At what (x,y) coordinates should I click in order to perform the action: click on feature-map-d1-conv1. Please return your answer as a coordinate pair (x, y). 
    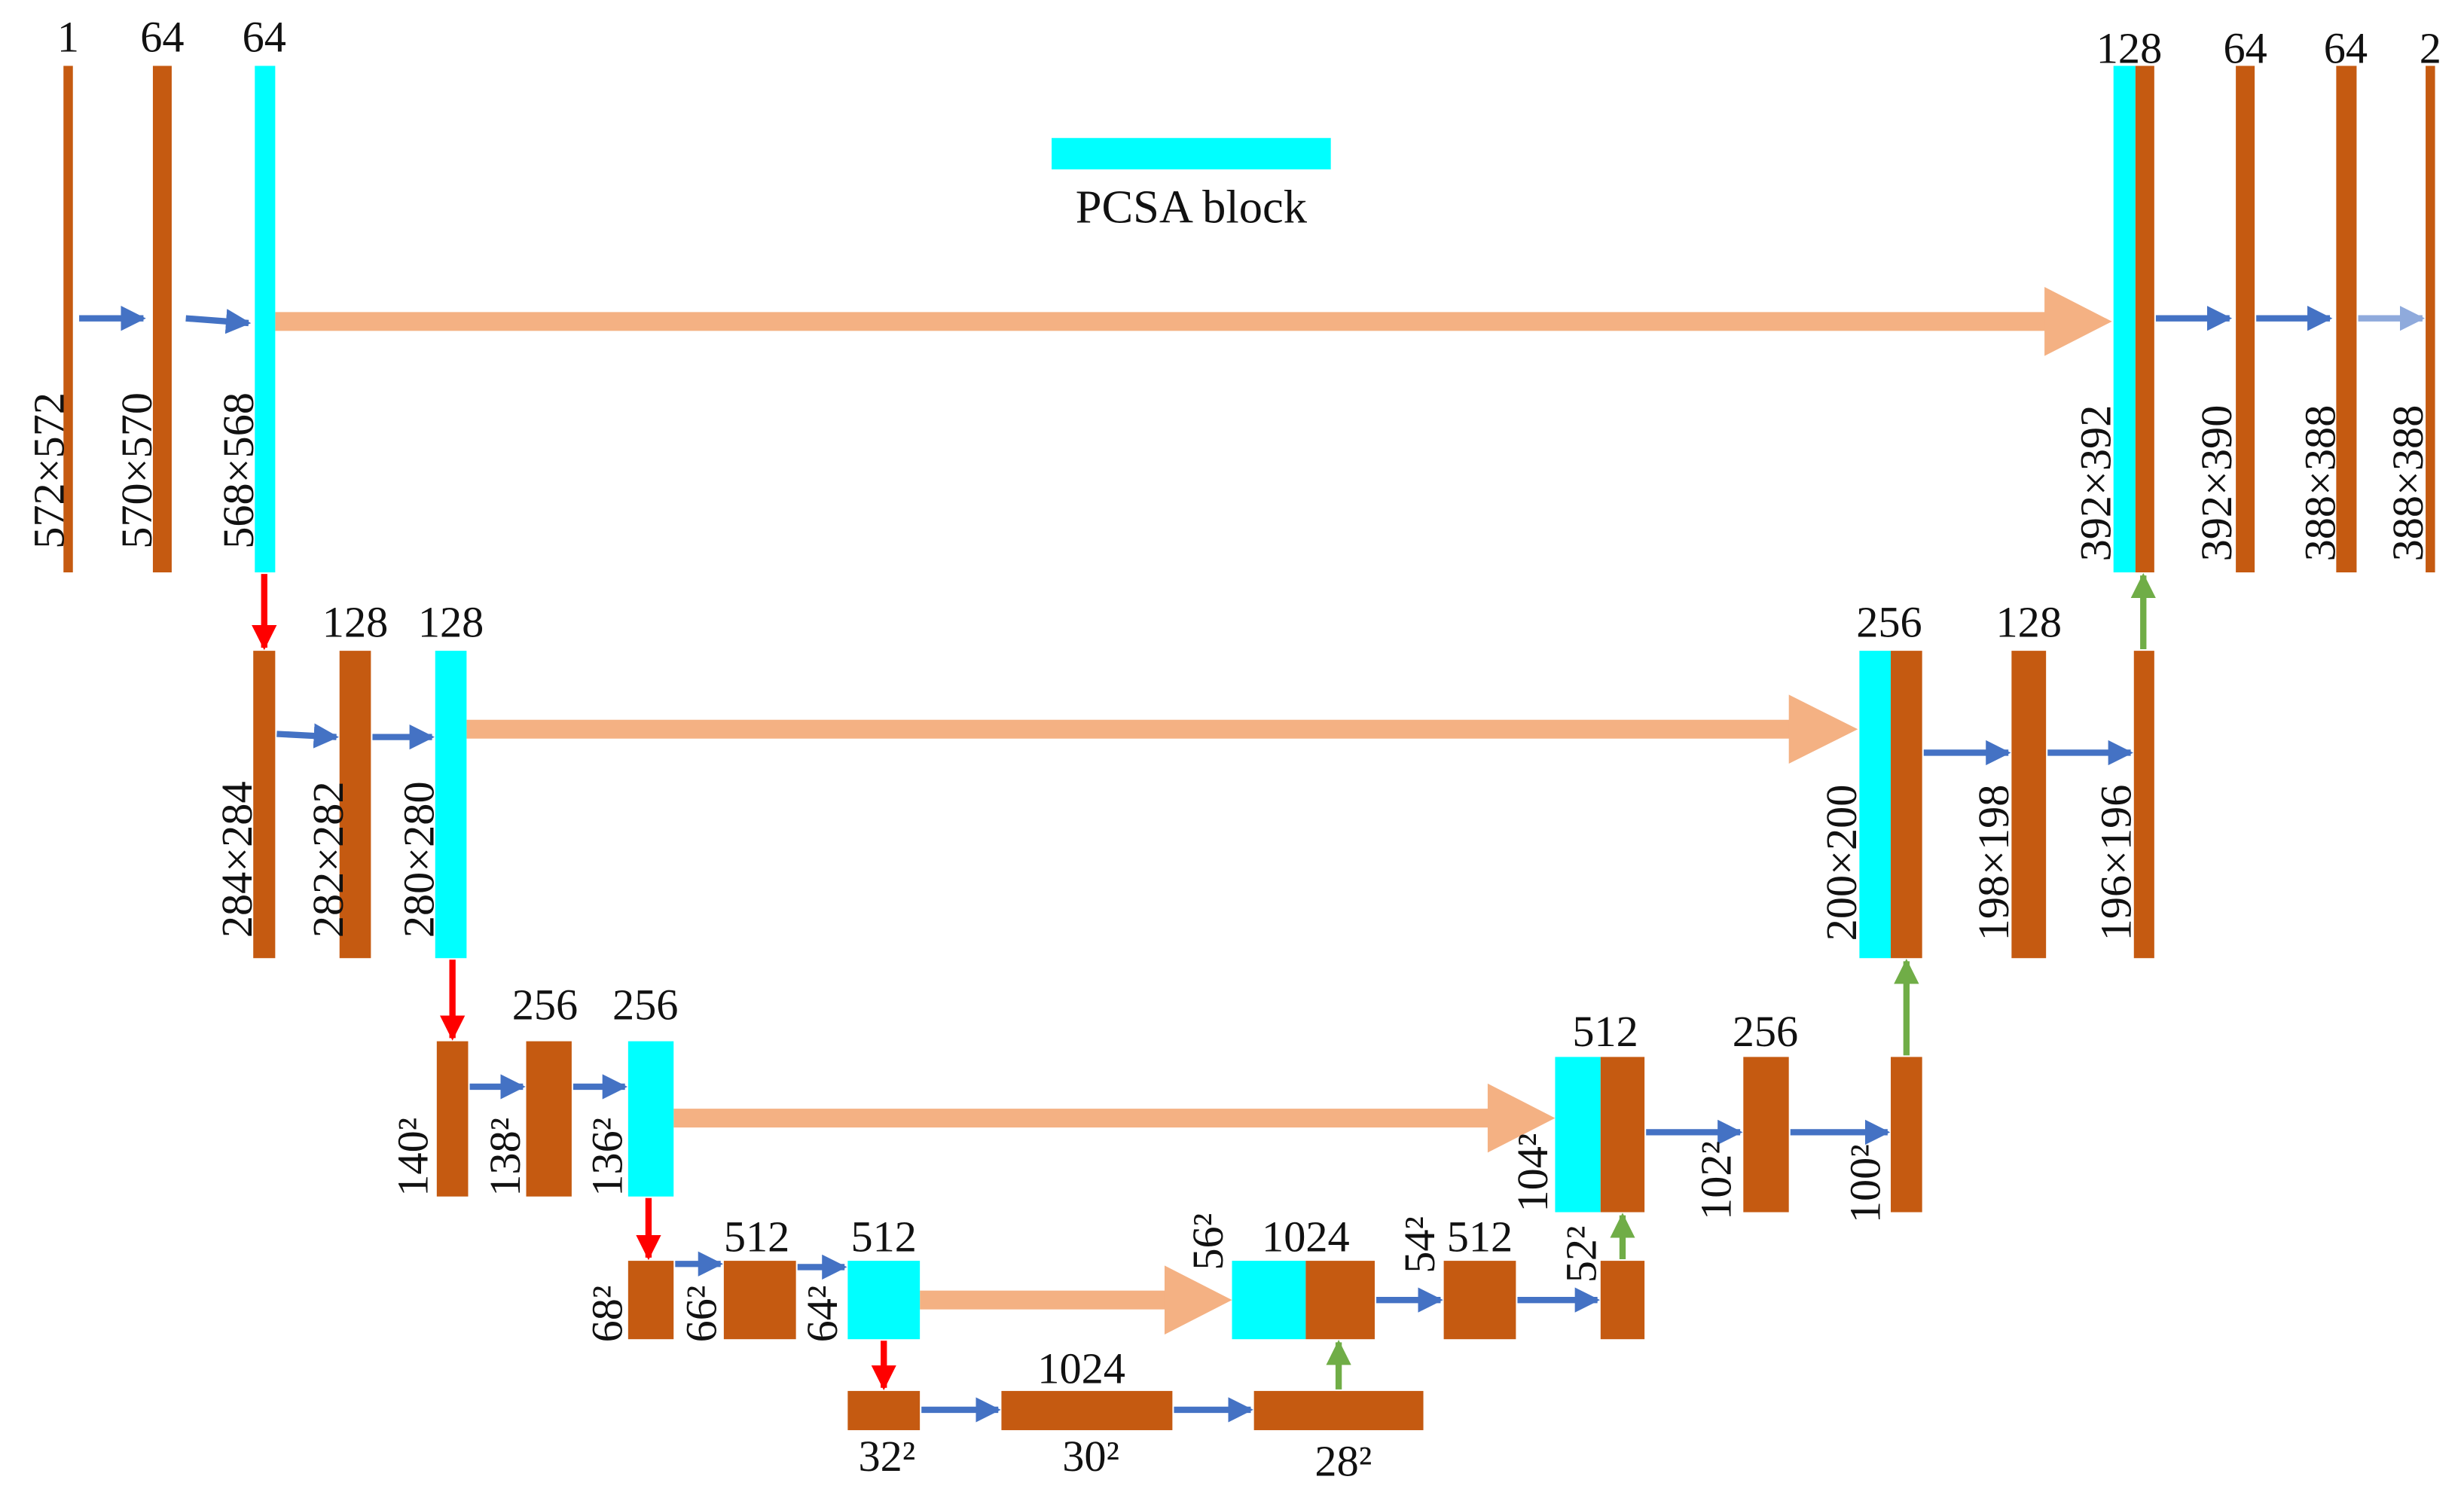
    Looking at the image, I should click on (2245, 319).